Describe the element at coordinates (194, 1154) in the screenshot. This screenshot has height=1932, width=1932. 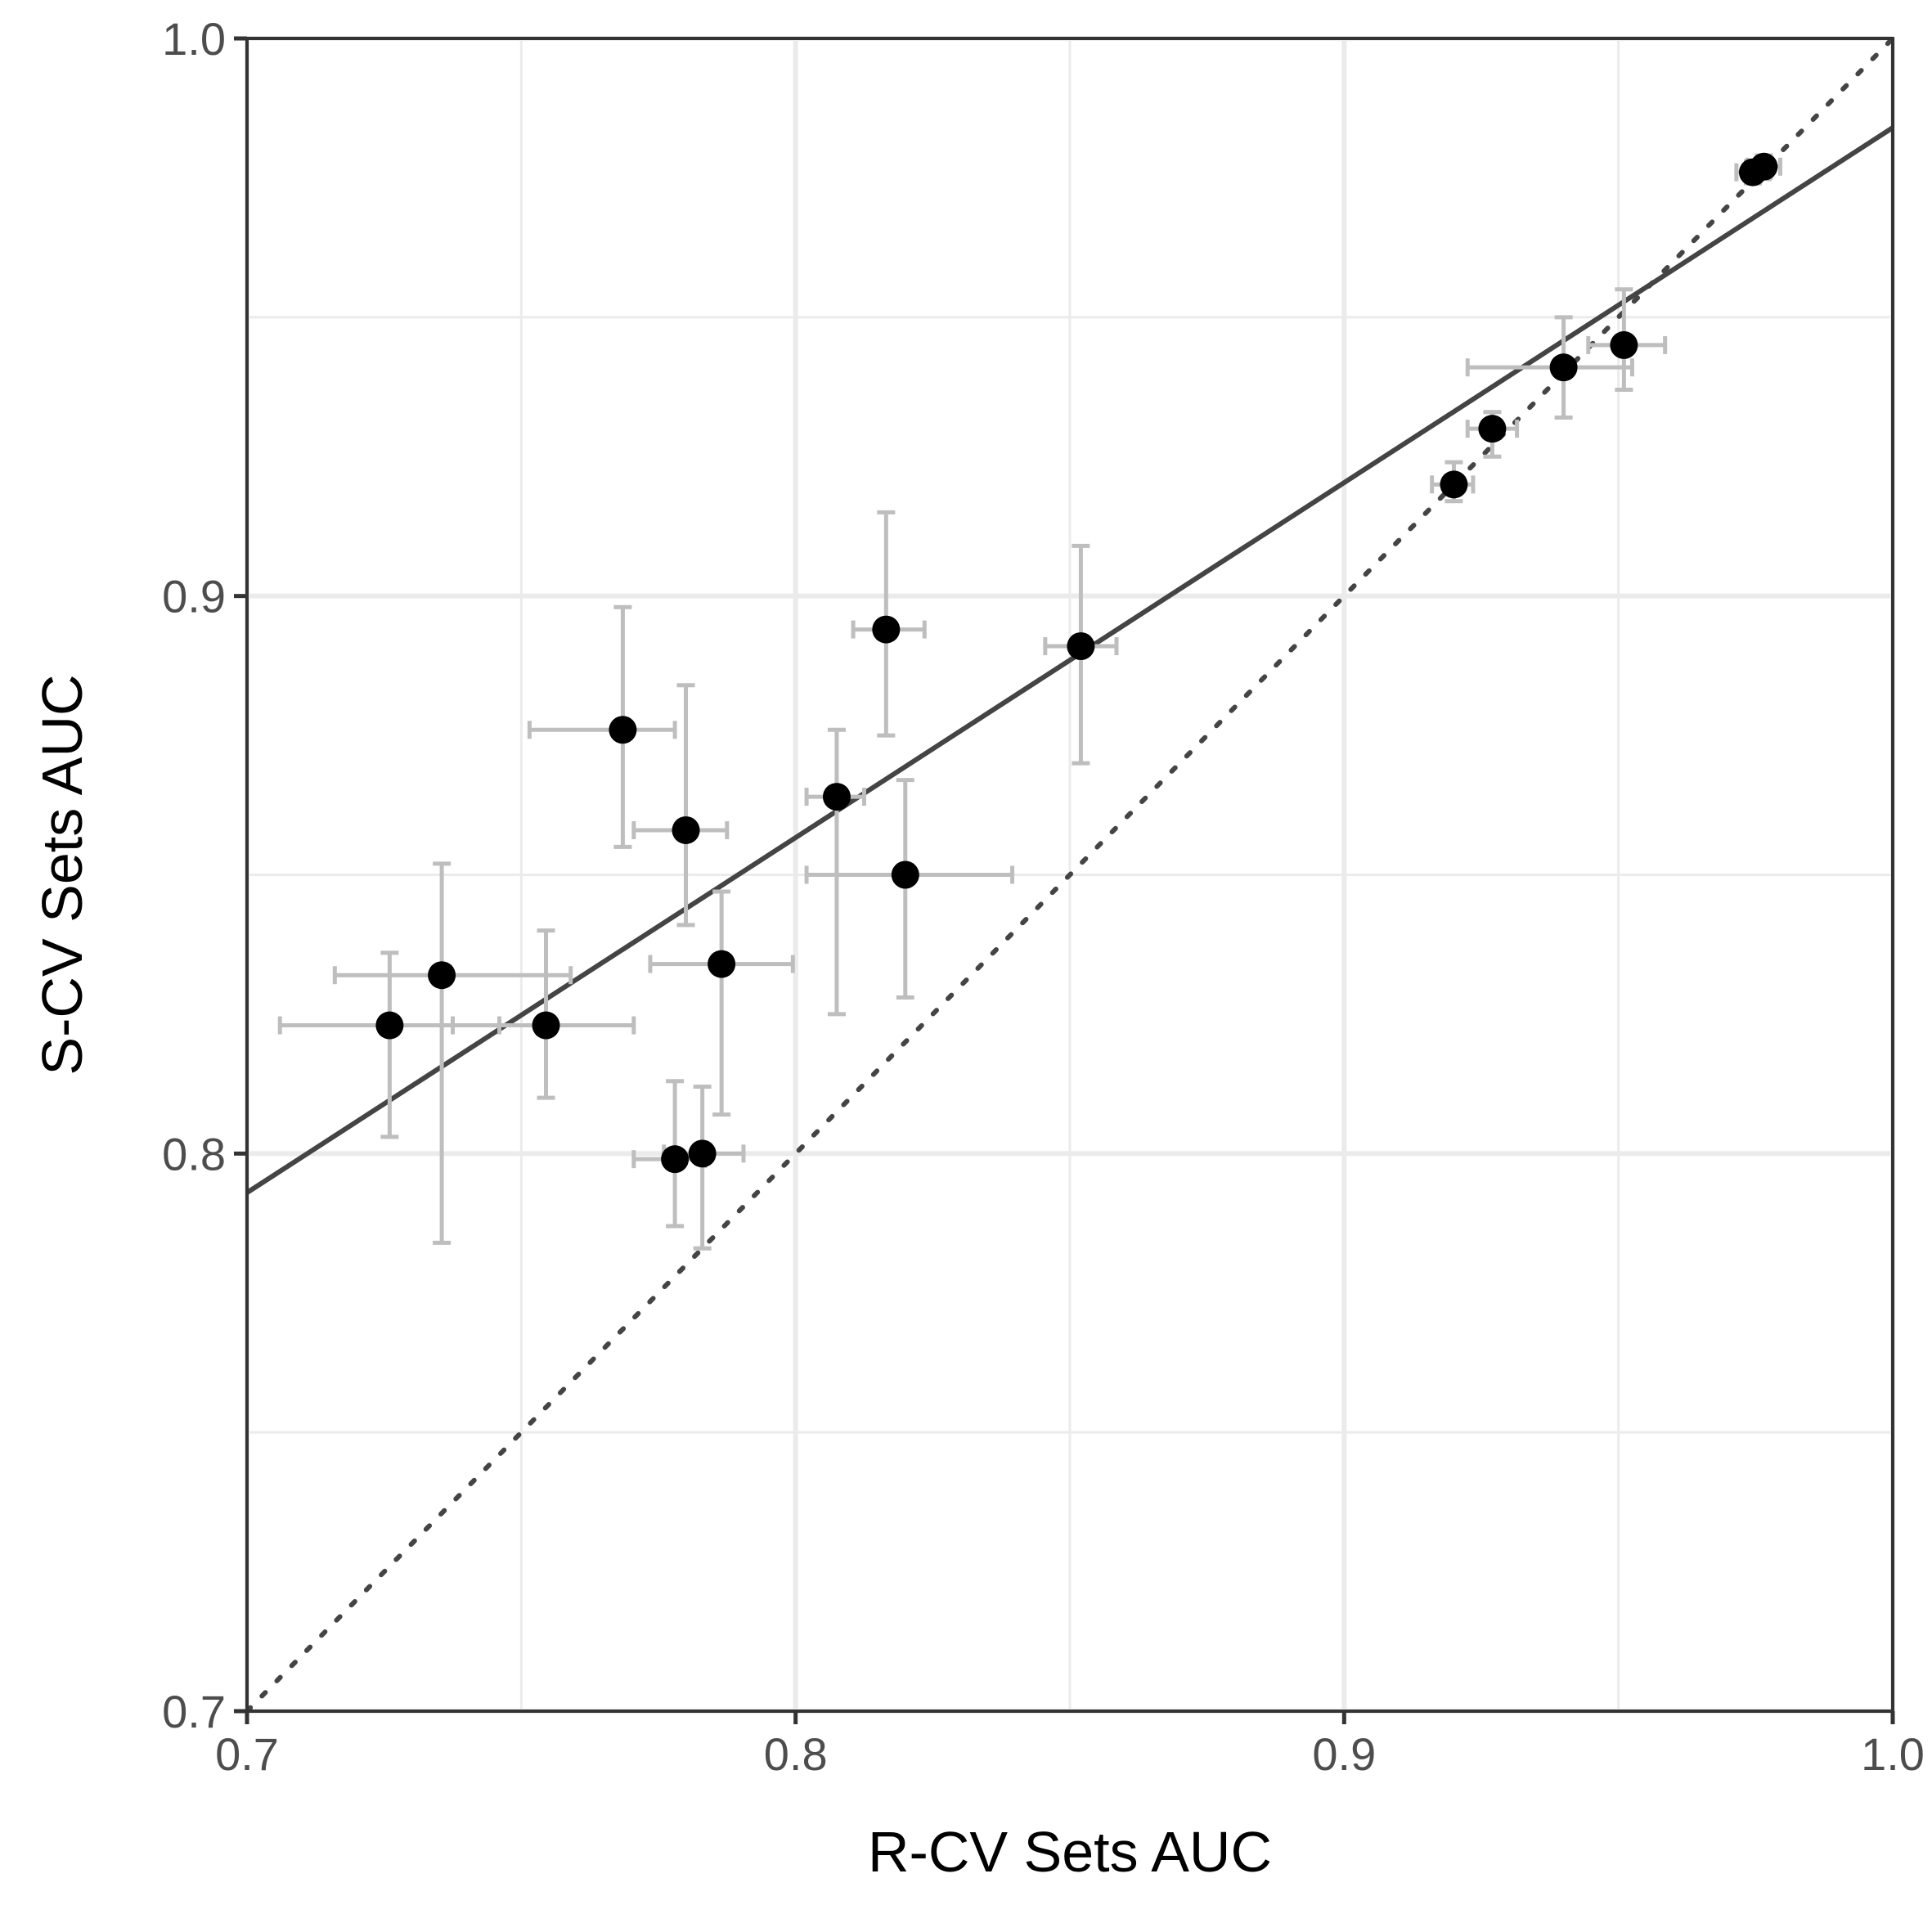
I see `y-tick-label: 0.8` at that location.